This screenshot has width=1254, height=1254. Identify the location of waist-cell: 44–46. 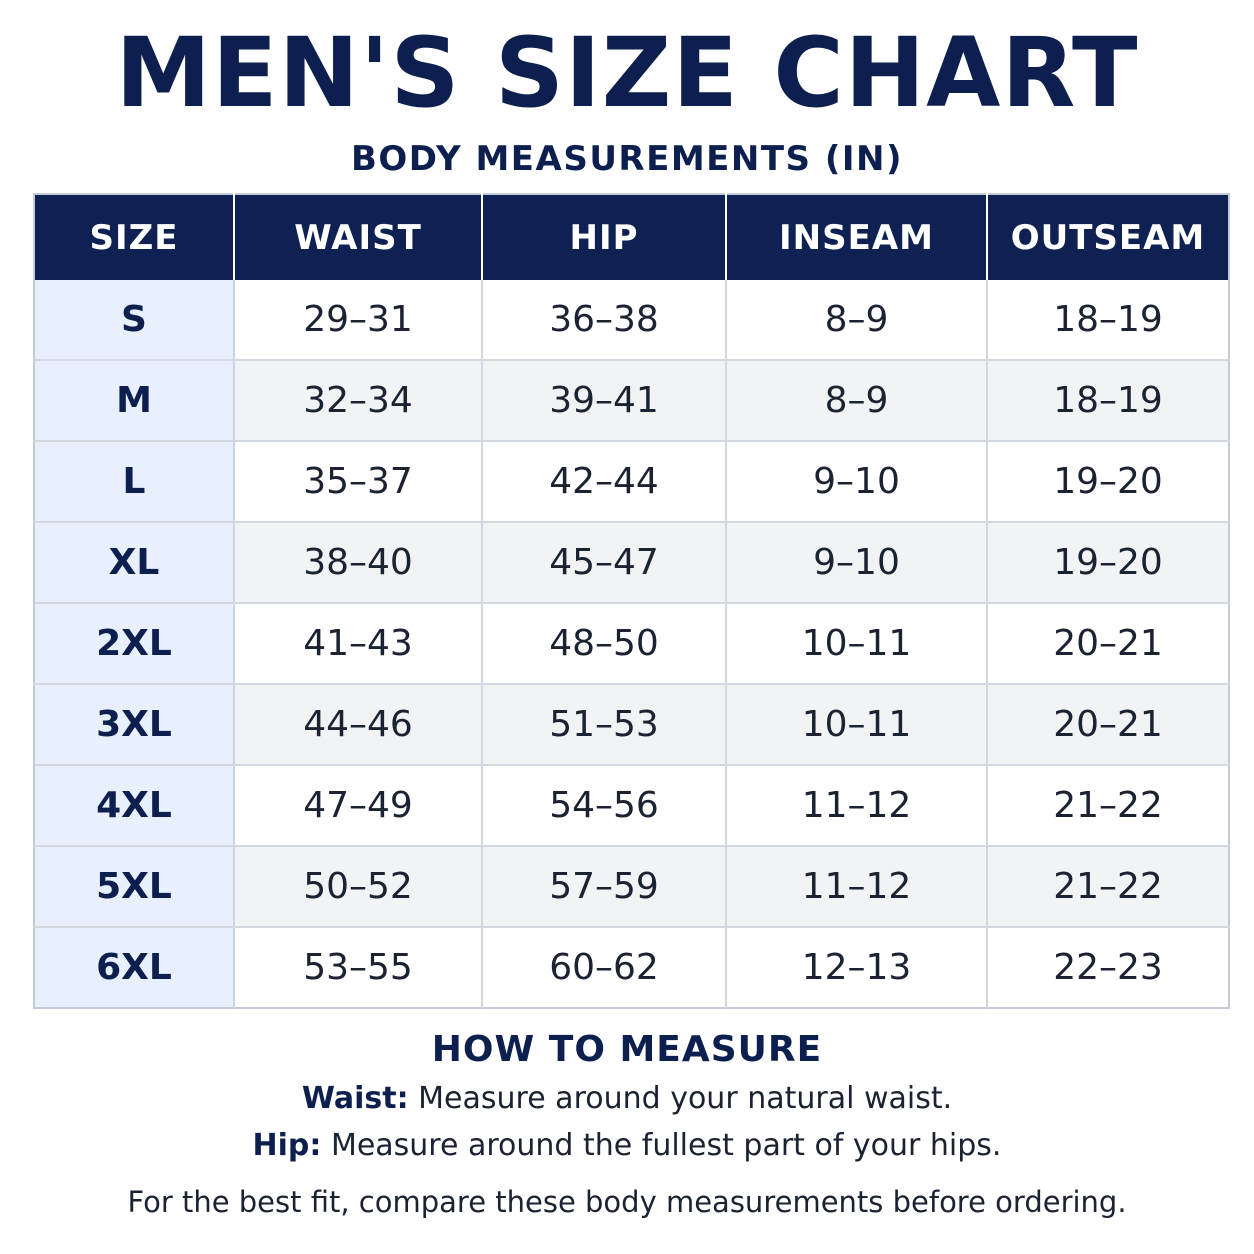
(358, 725).